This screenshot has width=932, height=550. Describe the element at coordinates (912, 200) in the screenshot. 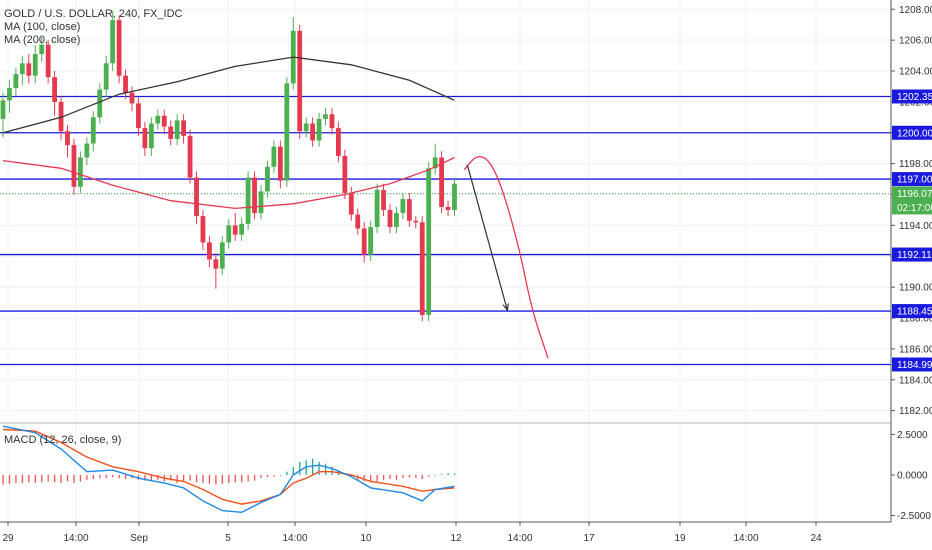

I see `last-price-tag` at that location.